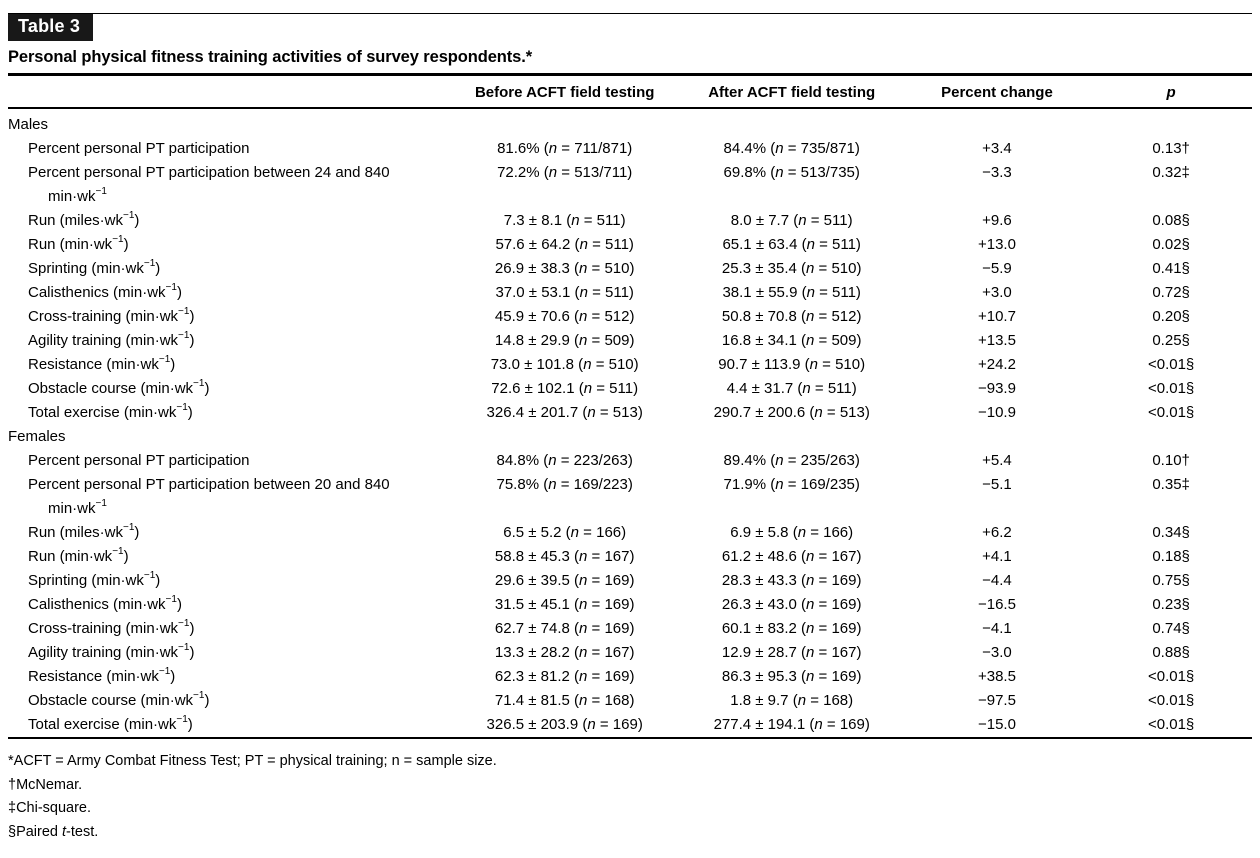  Describe the element at coordinates (53, 831) in the screenshot. I see `footnote-paired-t-test: §Paired t-test.` at that location.